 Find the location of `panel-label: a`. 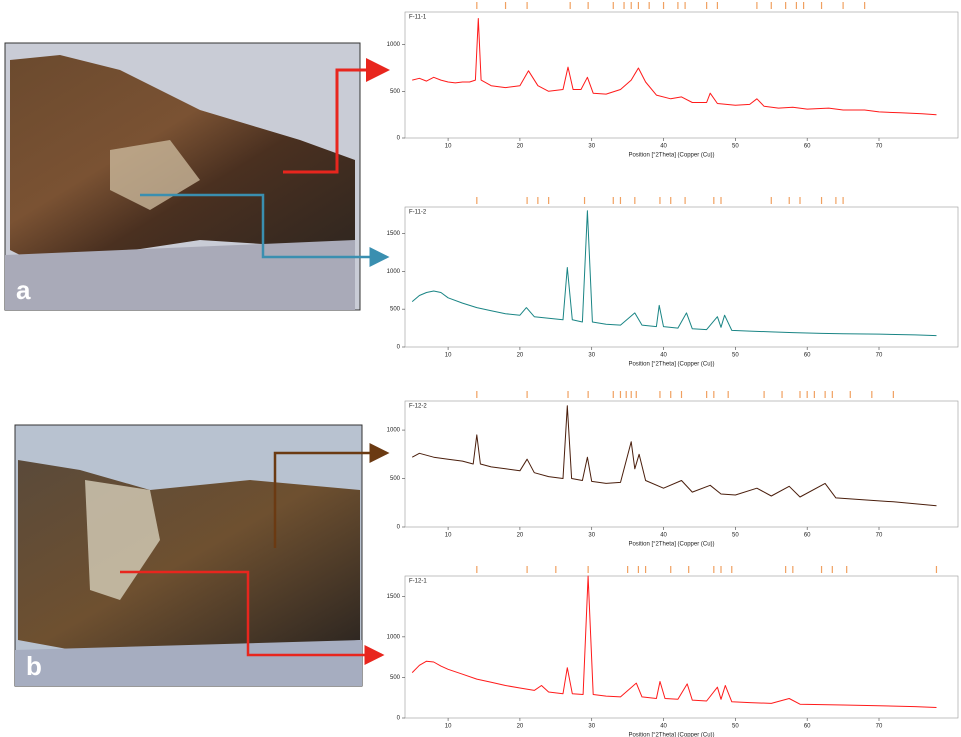

panel-label: a is located at coordinates (23, 290).